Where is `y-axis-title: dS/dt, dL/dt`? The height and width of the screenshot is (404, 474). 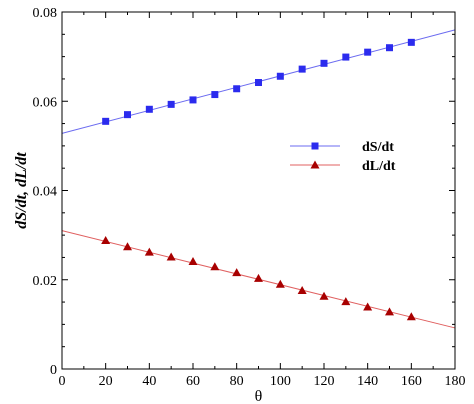 y-axis-title: dS/dt, dL/dt is located at coordinates (21, 190).